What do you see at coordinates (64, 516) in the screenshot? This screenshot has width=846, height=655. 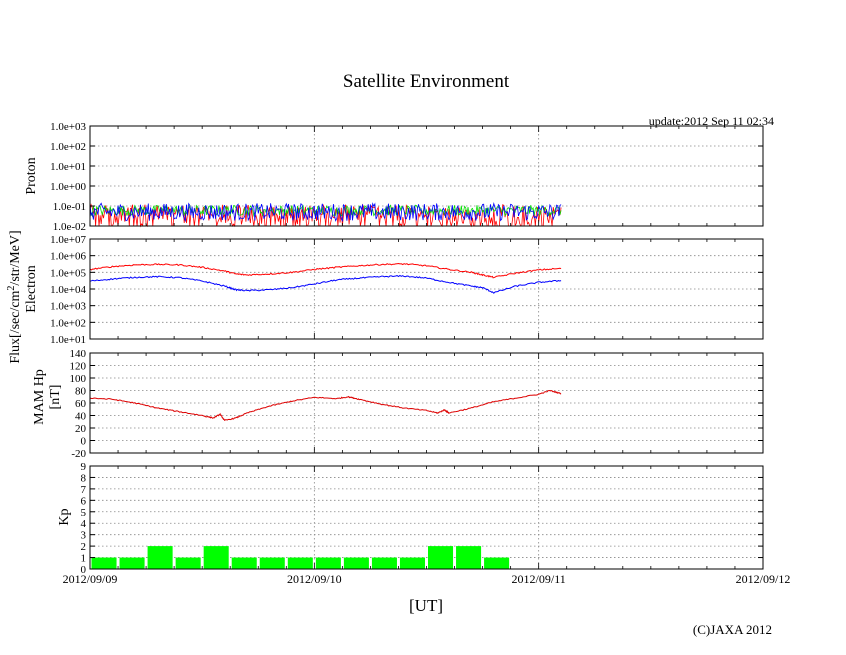 I see `kp-y-label: Kp` at bounding box center [64, 516].